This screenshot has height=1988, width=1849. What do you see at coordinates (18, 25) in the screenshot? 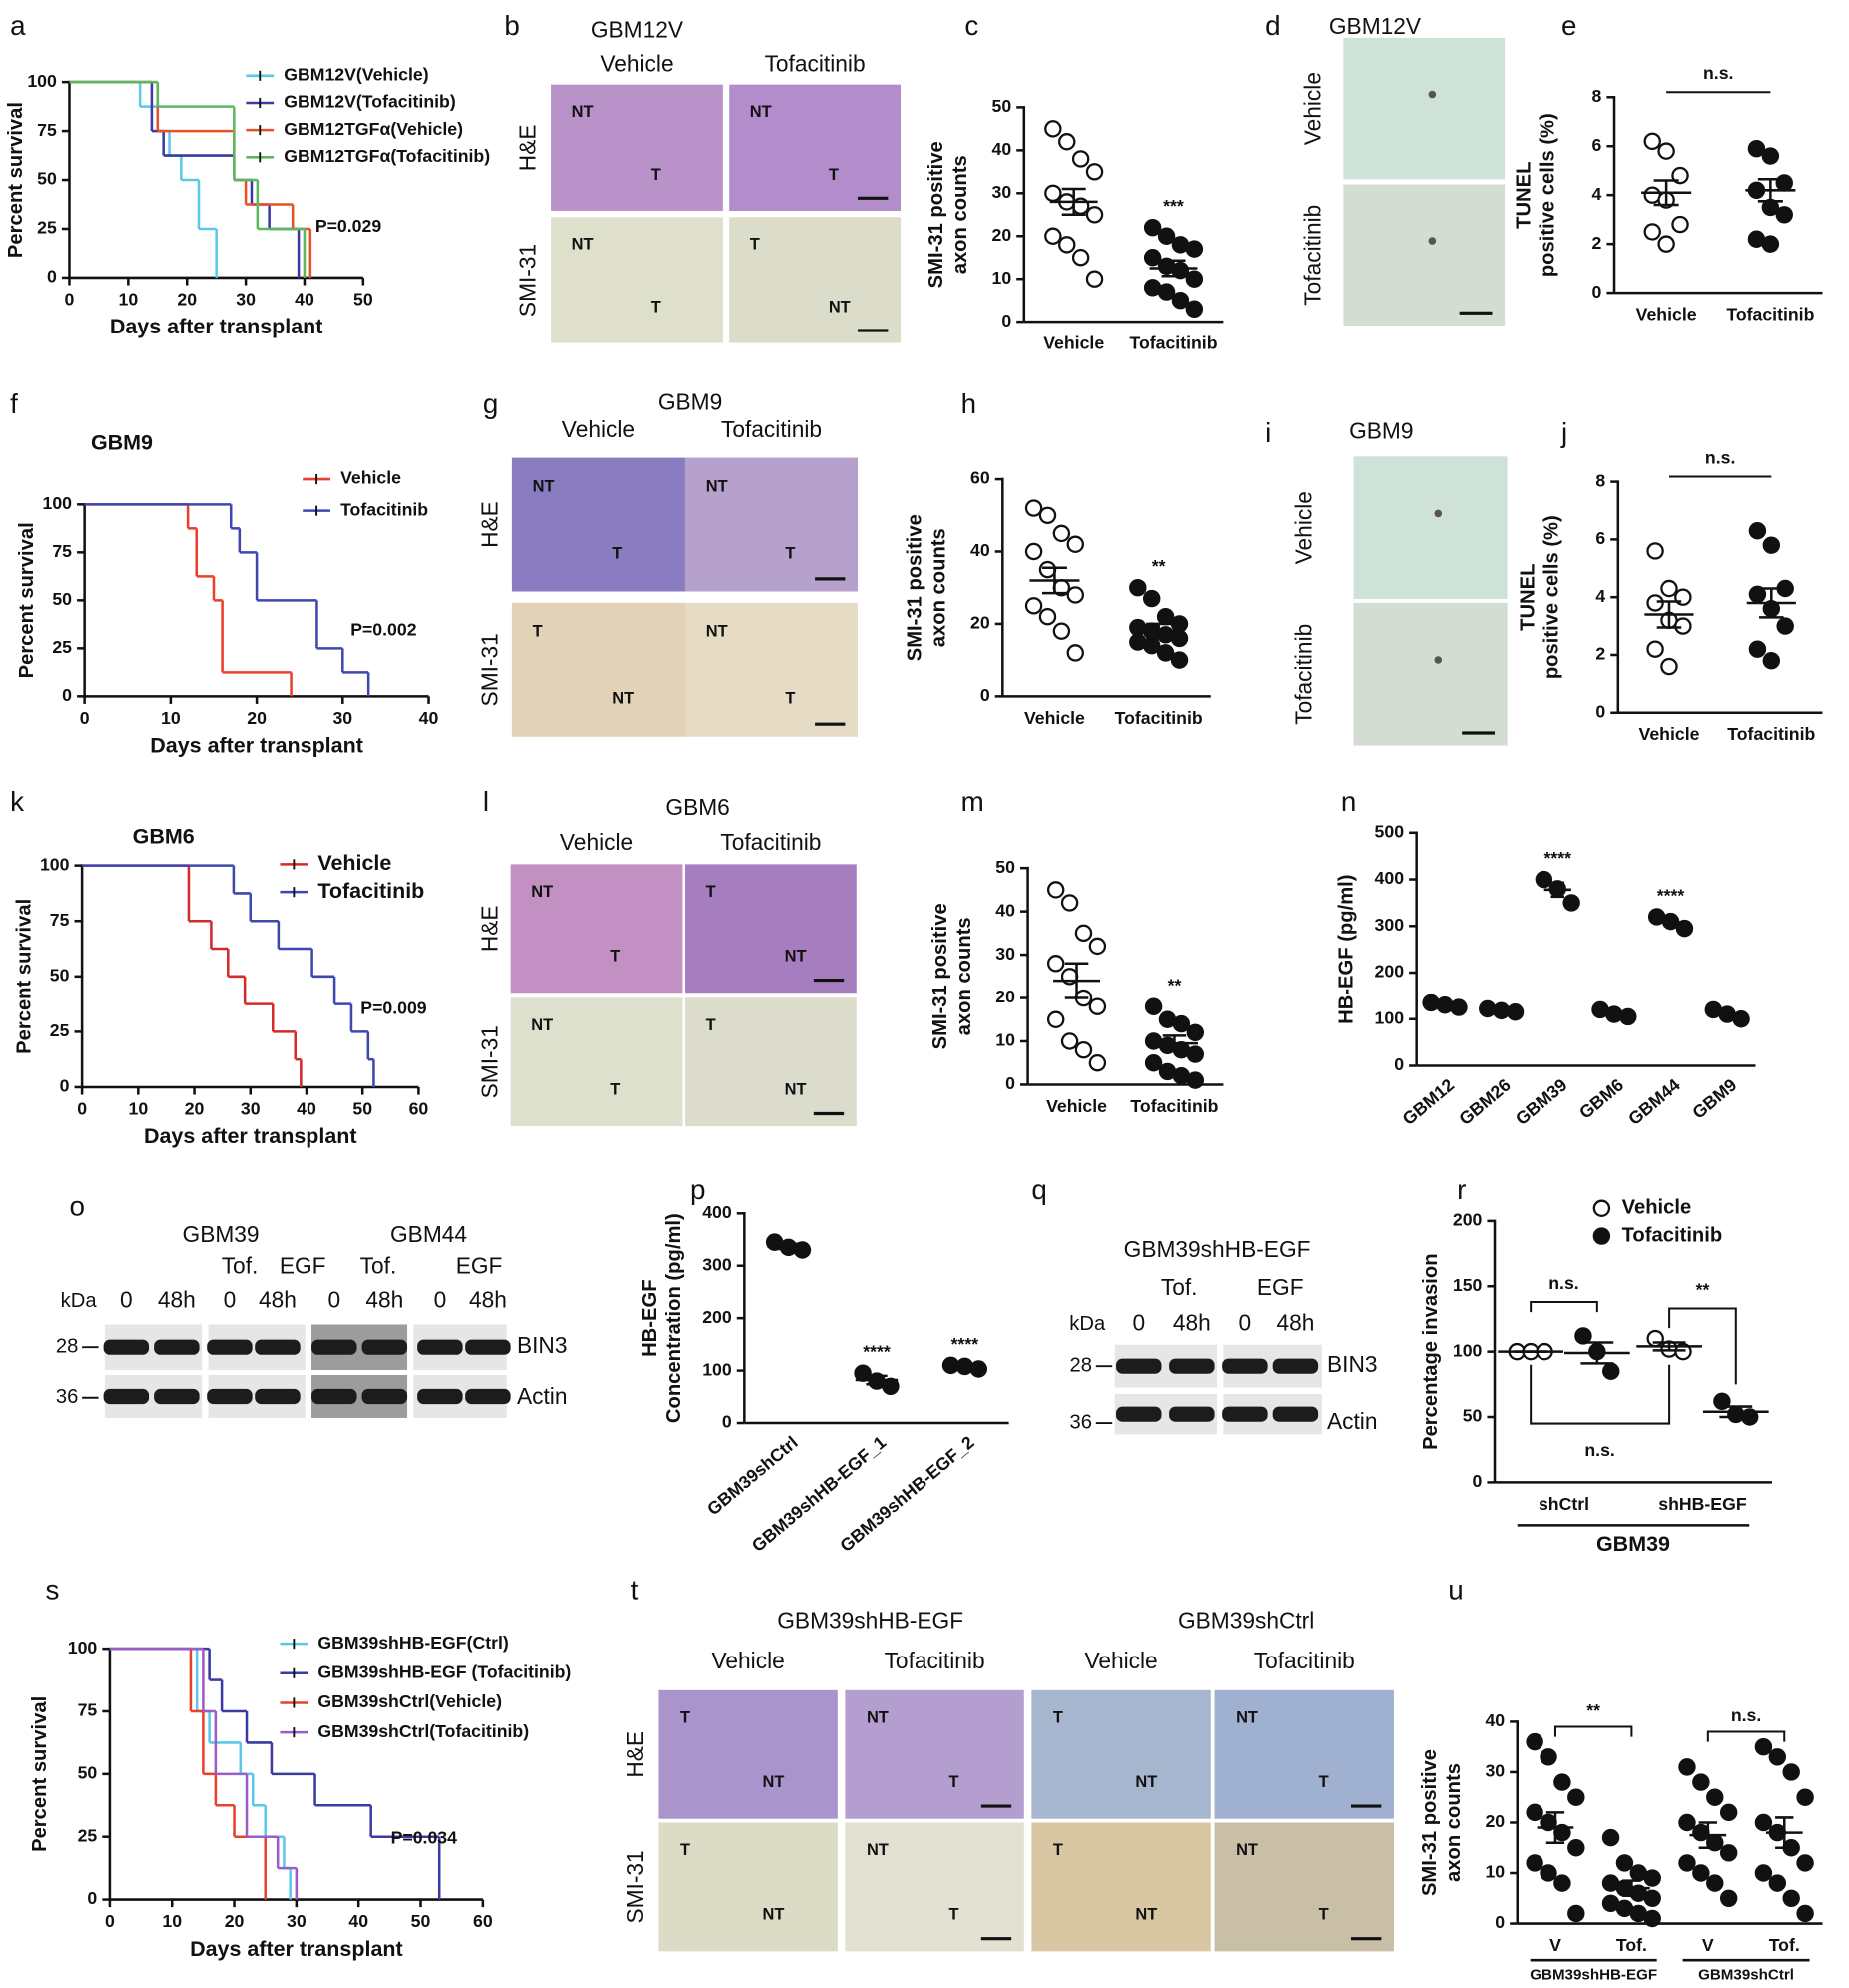
I see `panel-letter: a` at bounding box center [18, 25].